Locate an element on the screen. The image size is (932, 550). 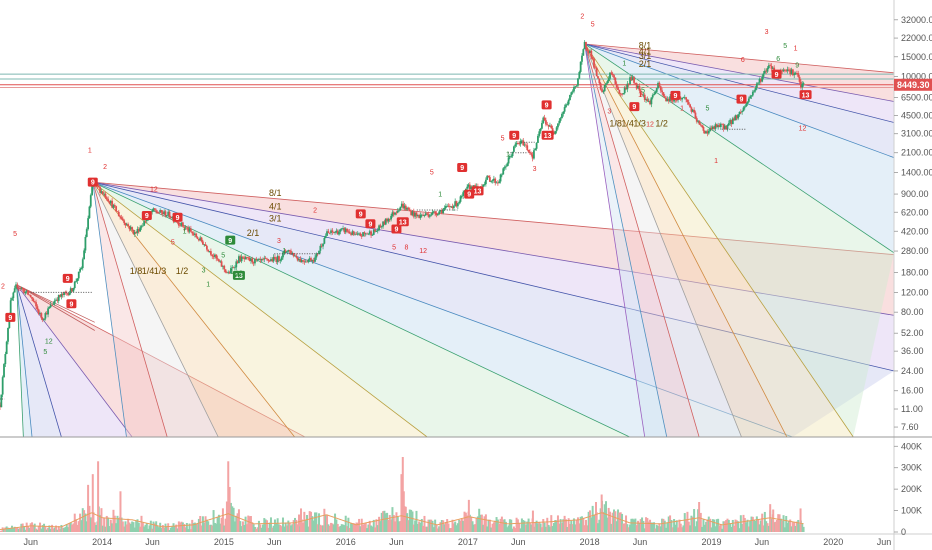
fan-ratio-label: 1/2 is located at coordinates (661, 123).